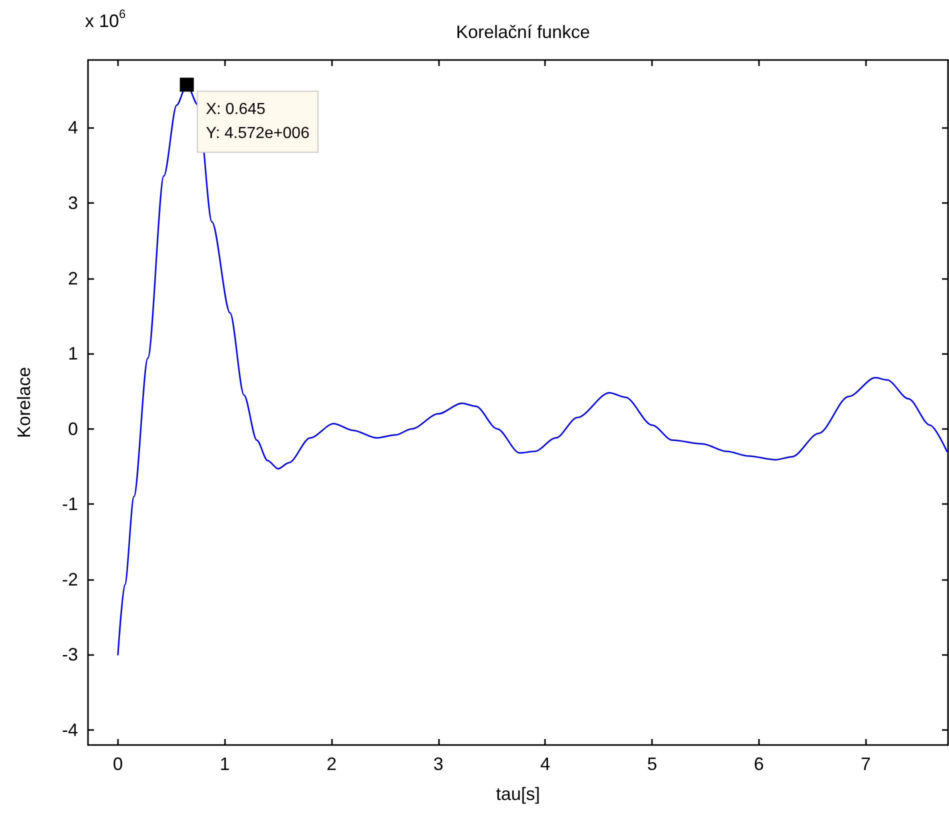  What do you see at coordinates (24, 402) in the screenshot?
I see `y-axis-title: Korelace` at bounding box center [24, 402].